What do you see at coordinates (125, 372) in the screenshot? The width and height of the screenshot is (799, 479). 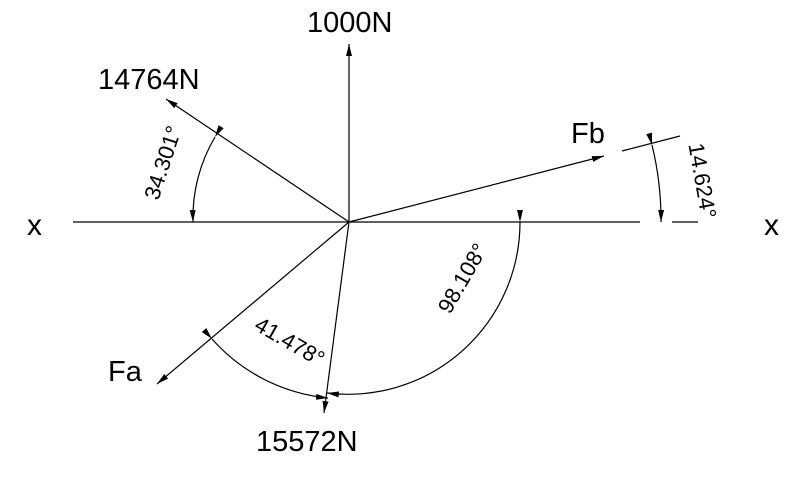 I see `force-label-fa: Fa` at bounding box center [125, 372].